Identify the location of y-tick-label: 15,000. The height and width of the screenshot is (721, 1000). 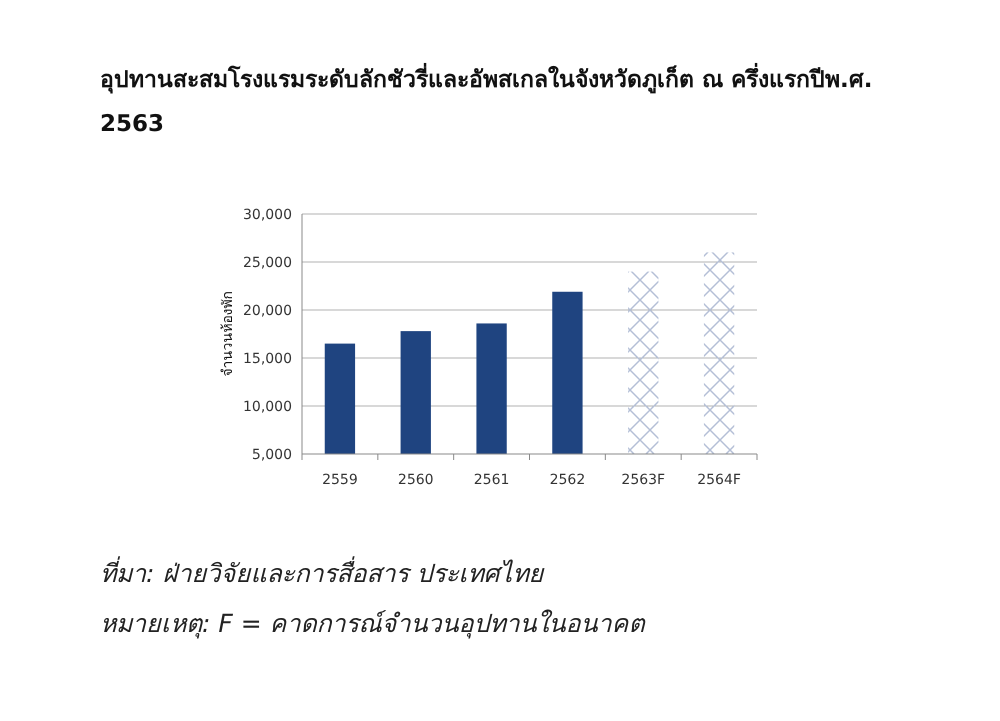
(267, 359).